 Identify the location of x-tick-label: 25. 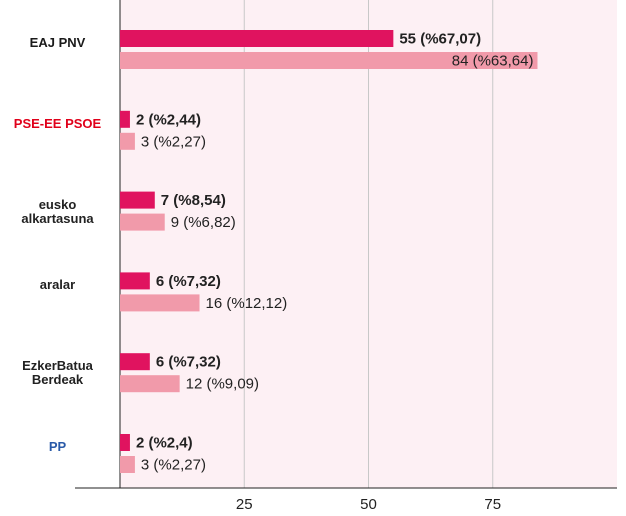
(244, 504).